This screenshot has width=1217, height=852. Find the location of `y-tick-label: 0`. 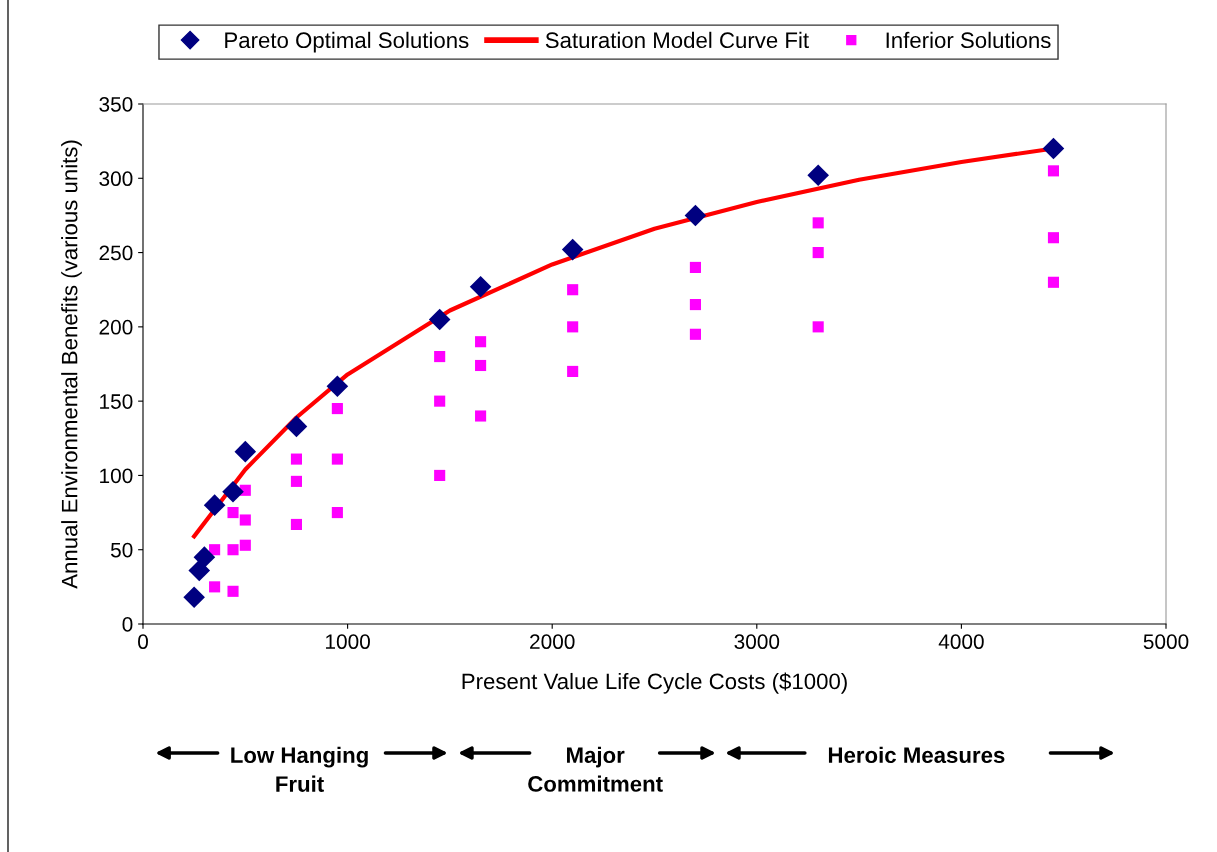

y-tick-label: 0 is located at coordinates (127, 624).